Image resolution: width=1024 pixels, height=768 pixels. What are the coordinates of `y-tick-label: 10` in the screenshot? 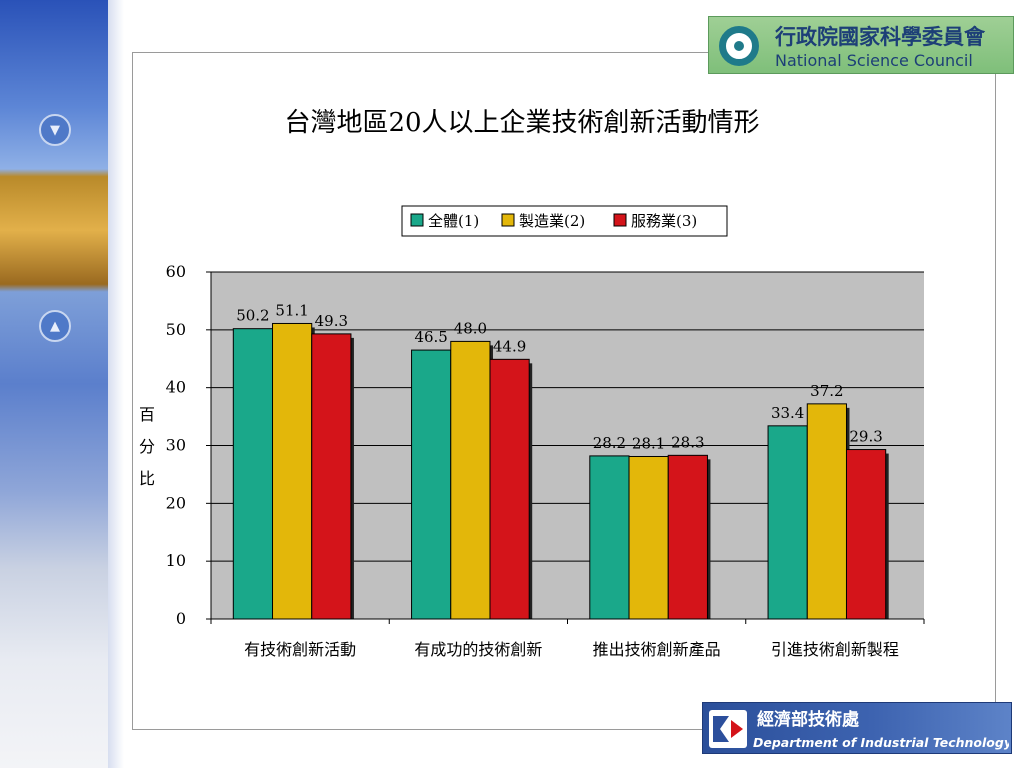 It's located at (176, 560).